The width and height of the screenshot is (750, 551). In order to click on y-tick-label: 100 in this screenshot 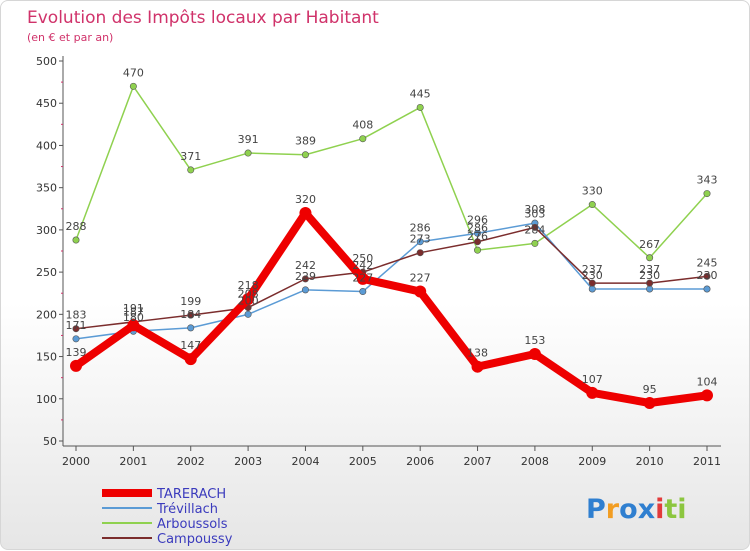, I will do `click(46, 399)`.